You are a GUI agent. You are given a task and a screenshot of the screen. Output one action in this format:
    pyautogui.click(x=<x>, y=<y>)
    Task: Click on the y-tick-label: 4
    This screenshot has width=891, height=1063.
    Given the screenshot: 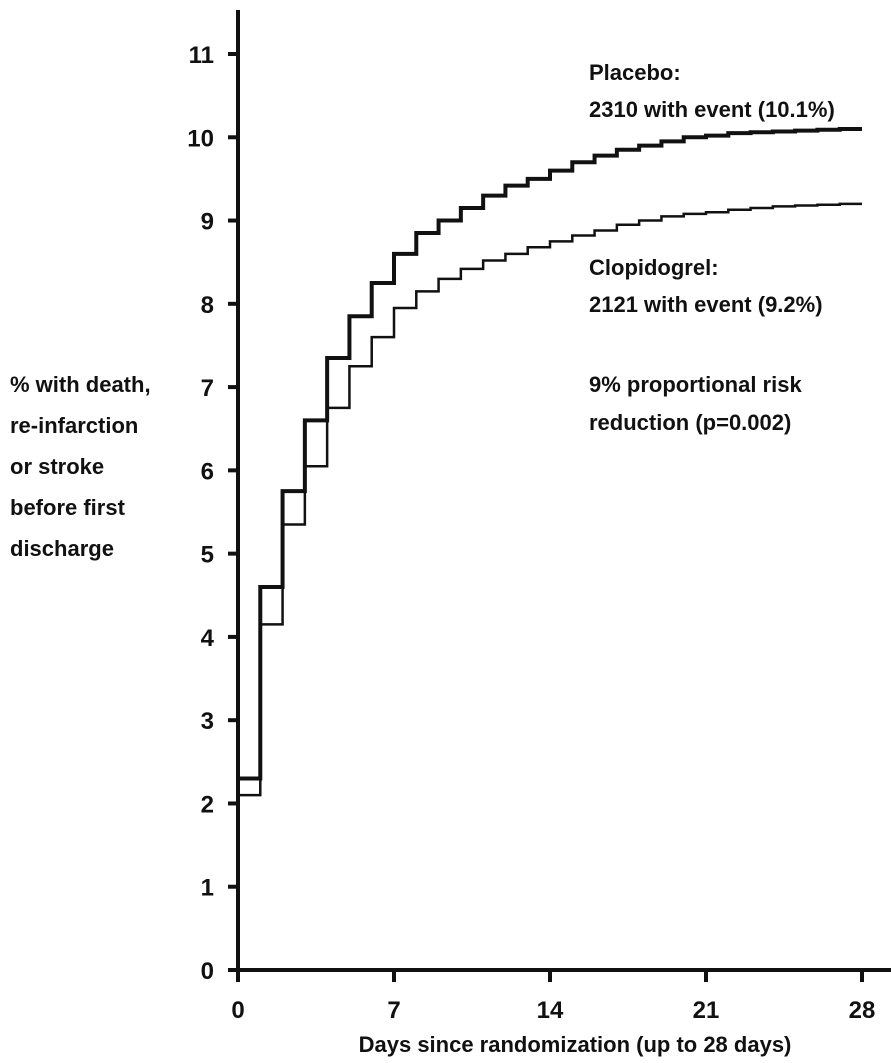 What is the action you would take?
    pyautogui.click(x=208, y=638)
    